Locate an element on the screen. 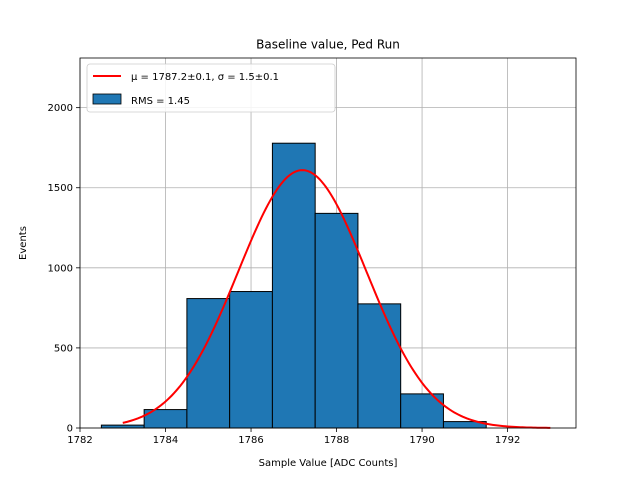 The image size is (640, 480). x-axis: 1782 1784 1786 1788 1790 1792 is located at coordinates (293, 437).